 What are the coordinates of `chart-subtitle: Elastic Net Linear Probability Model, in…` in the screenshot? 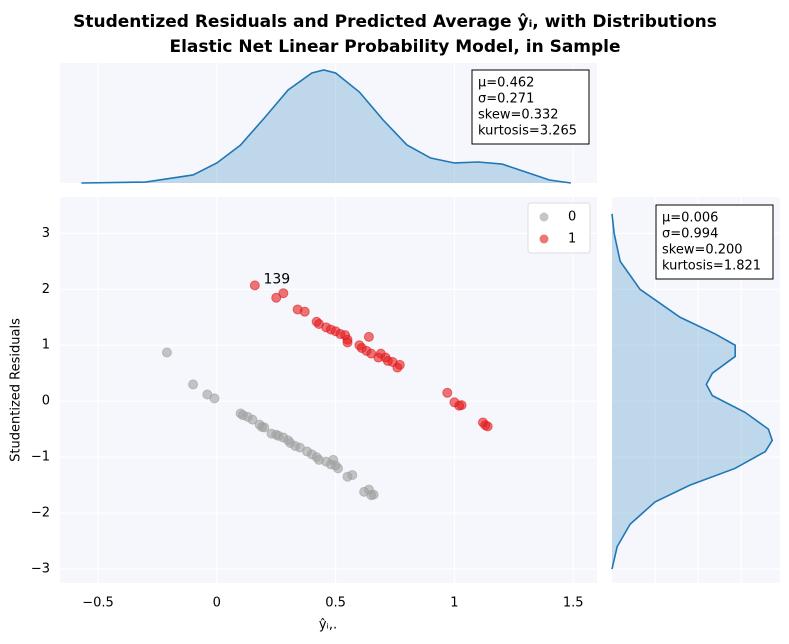 It's located at (394, 47).